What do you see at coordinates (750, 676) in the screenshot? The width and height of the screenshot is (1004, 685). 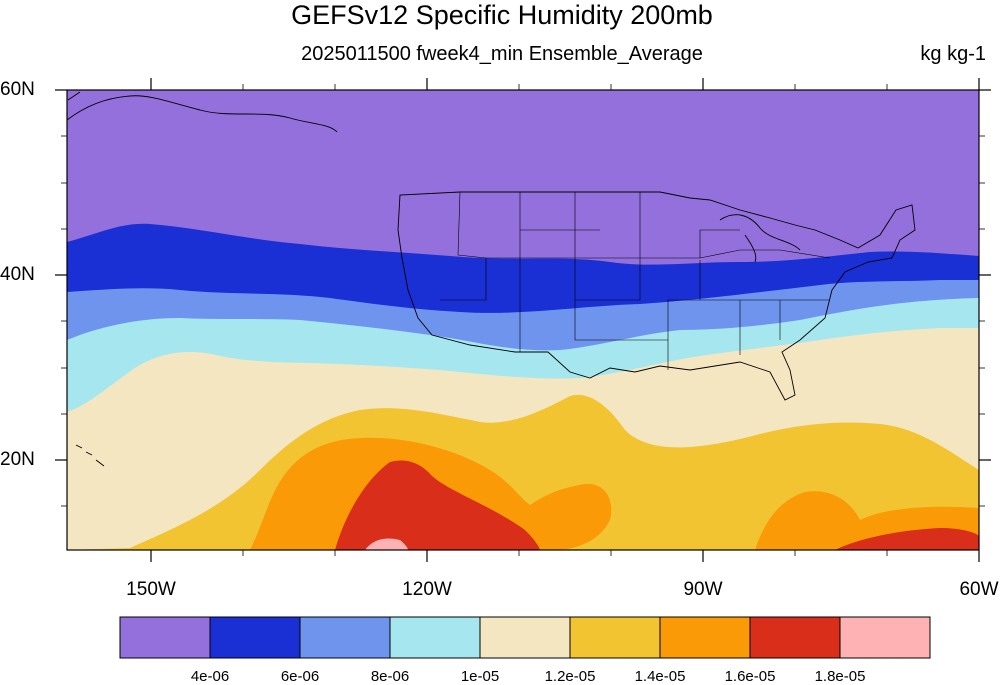 I see `colorbar-tick-label: 1.6e-05` at bounding box center [750, 676].